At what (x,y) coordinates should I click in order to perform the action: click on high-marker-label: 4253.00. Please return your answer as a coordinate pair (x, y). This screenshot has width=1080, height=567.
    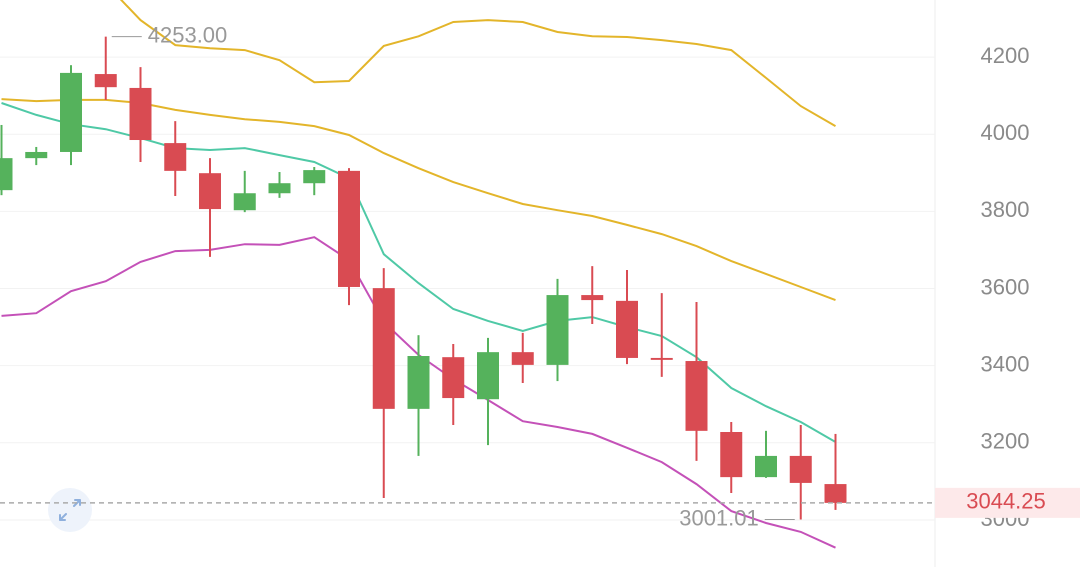
    Looking at the image, I should click on (188, 34).